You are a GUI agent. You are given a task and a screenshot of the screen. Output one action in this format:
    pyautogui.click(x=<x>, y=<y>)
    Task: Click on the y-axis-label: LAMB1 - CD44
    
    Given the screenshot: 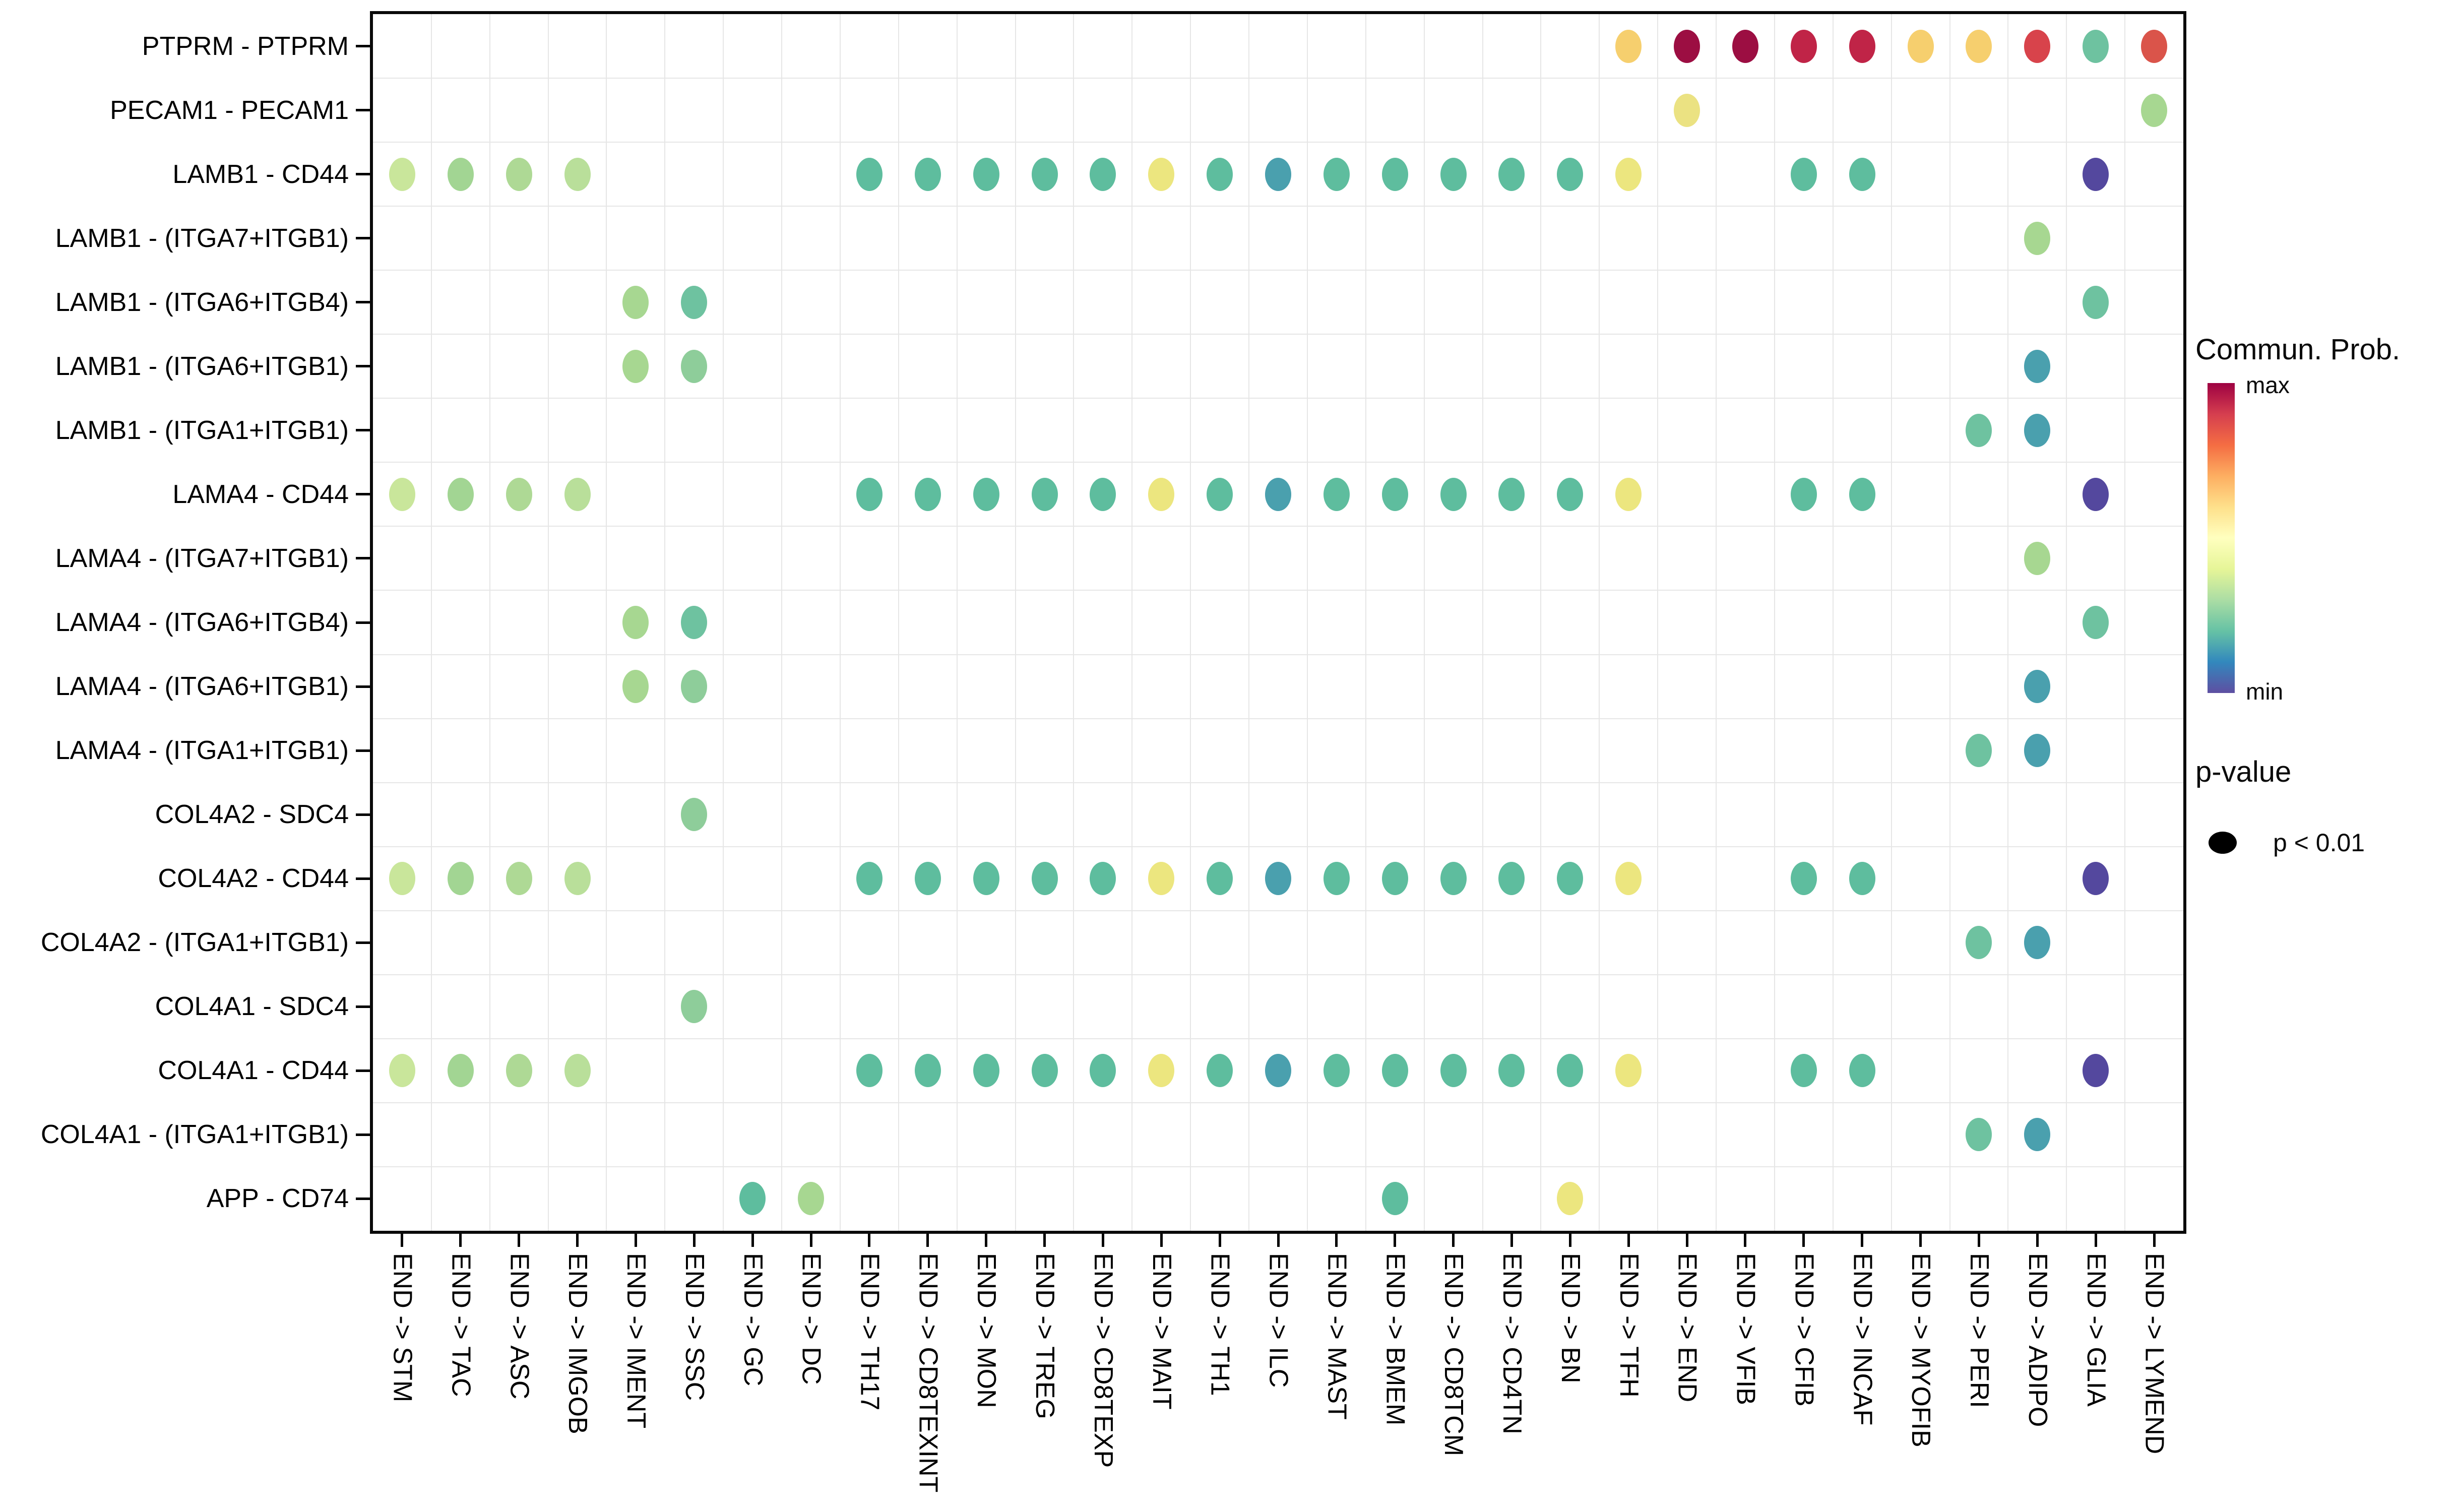 What is the action you would take?
    pyautogui.click(x=260, y=174)
    